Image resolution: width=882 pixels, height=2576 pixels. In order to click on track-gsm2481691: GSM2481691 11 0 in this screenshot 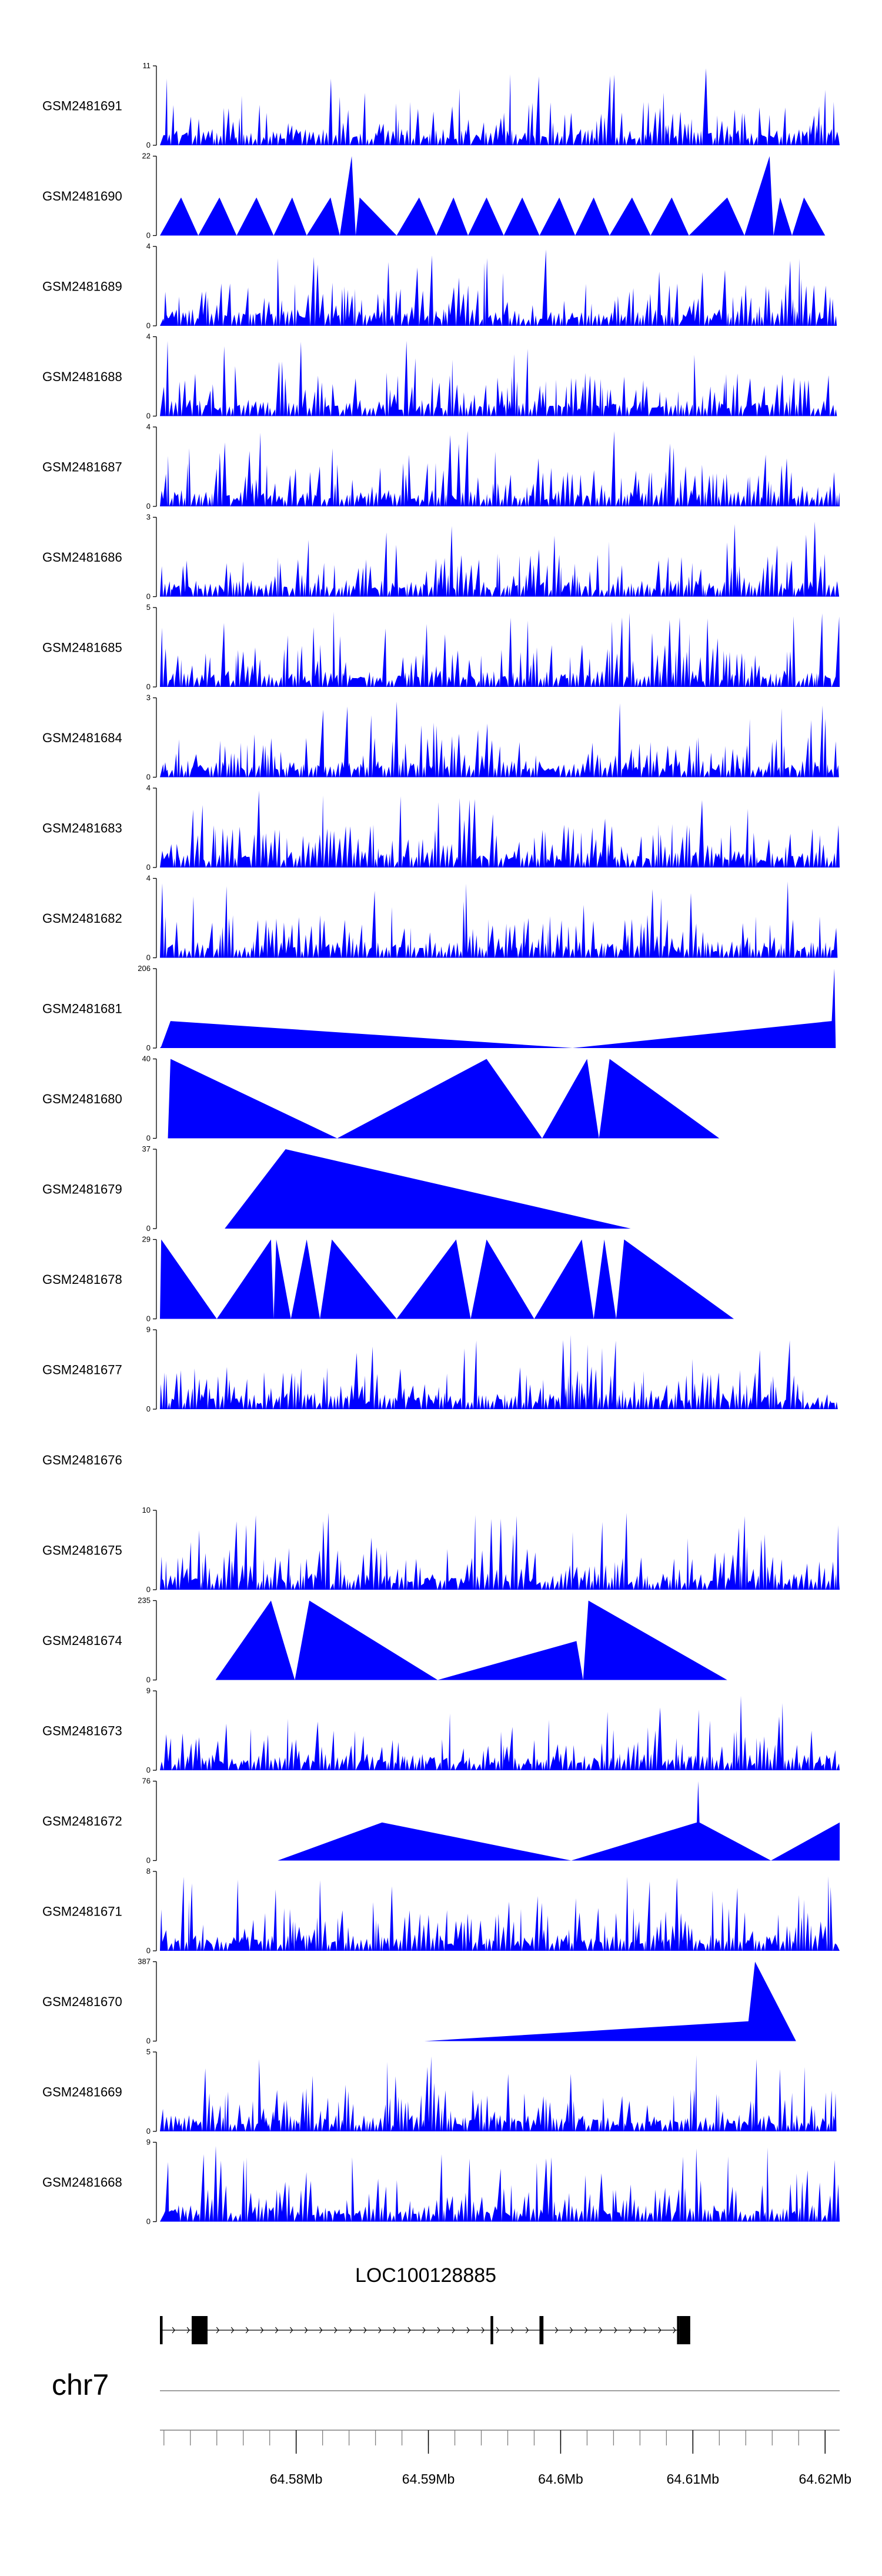, I will do `click(441, 105)`.